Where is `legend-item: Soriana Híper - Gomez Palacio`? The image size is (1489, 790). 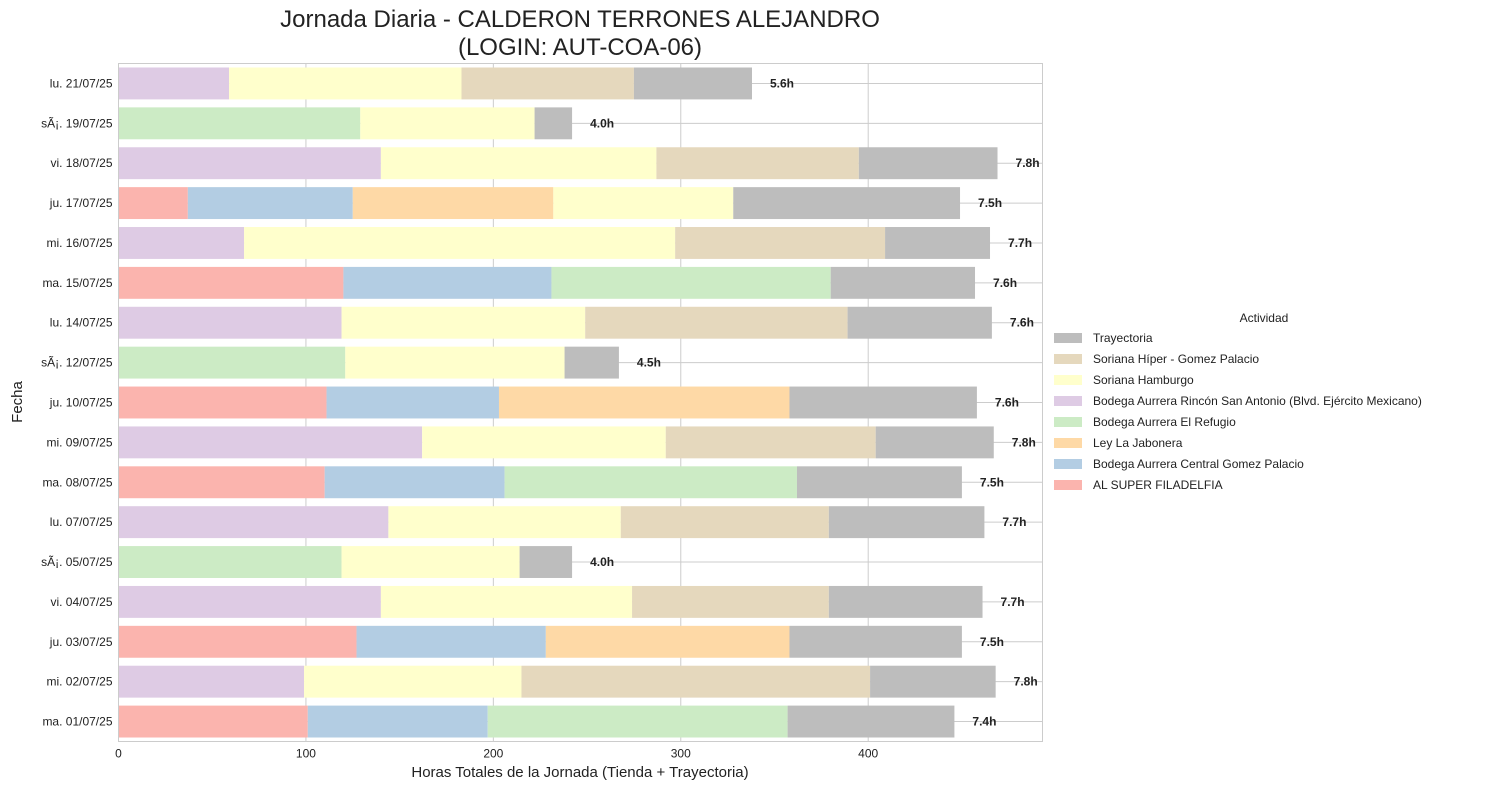
legend-item: Soriana Híper - Gomez Palacio is located at coordinates (1156, 359).